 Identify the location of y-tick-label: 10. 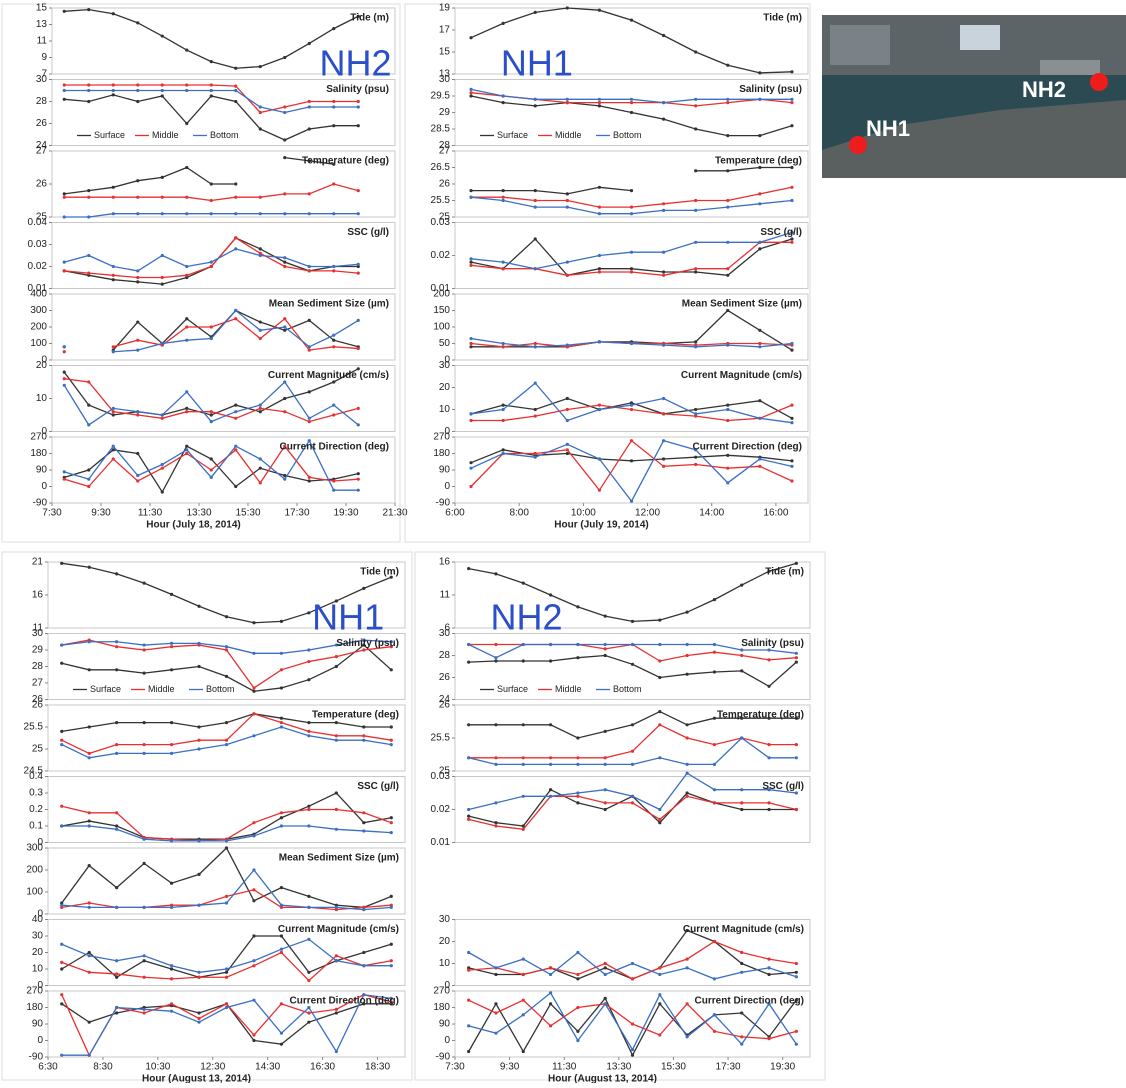
(445, 409).